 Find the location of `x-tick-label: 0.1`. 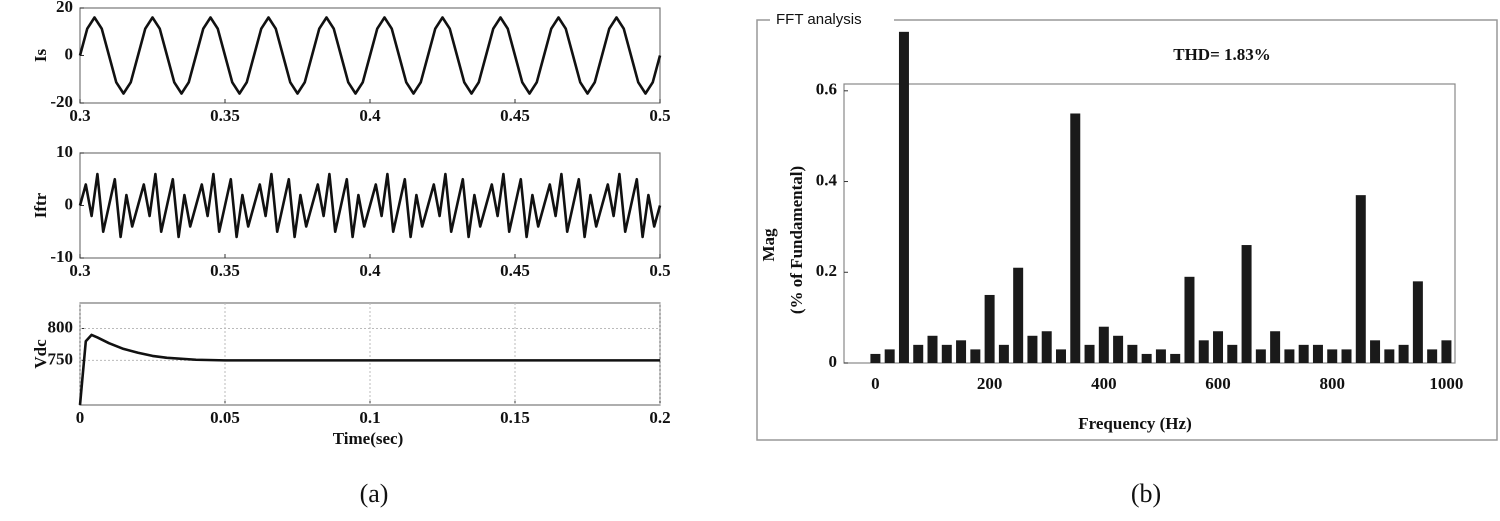

x-tick-label: 0.1 is located at coordinates (369, 417).